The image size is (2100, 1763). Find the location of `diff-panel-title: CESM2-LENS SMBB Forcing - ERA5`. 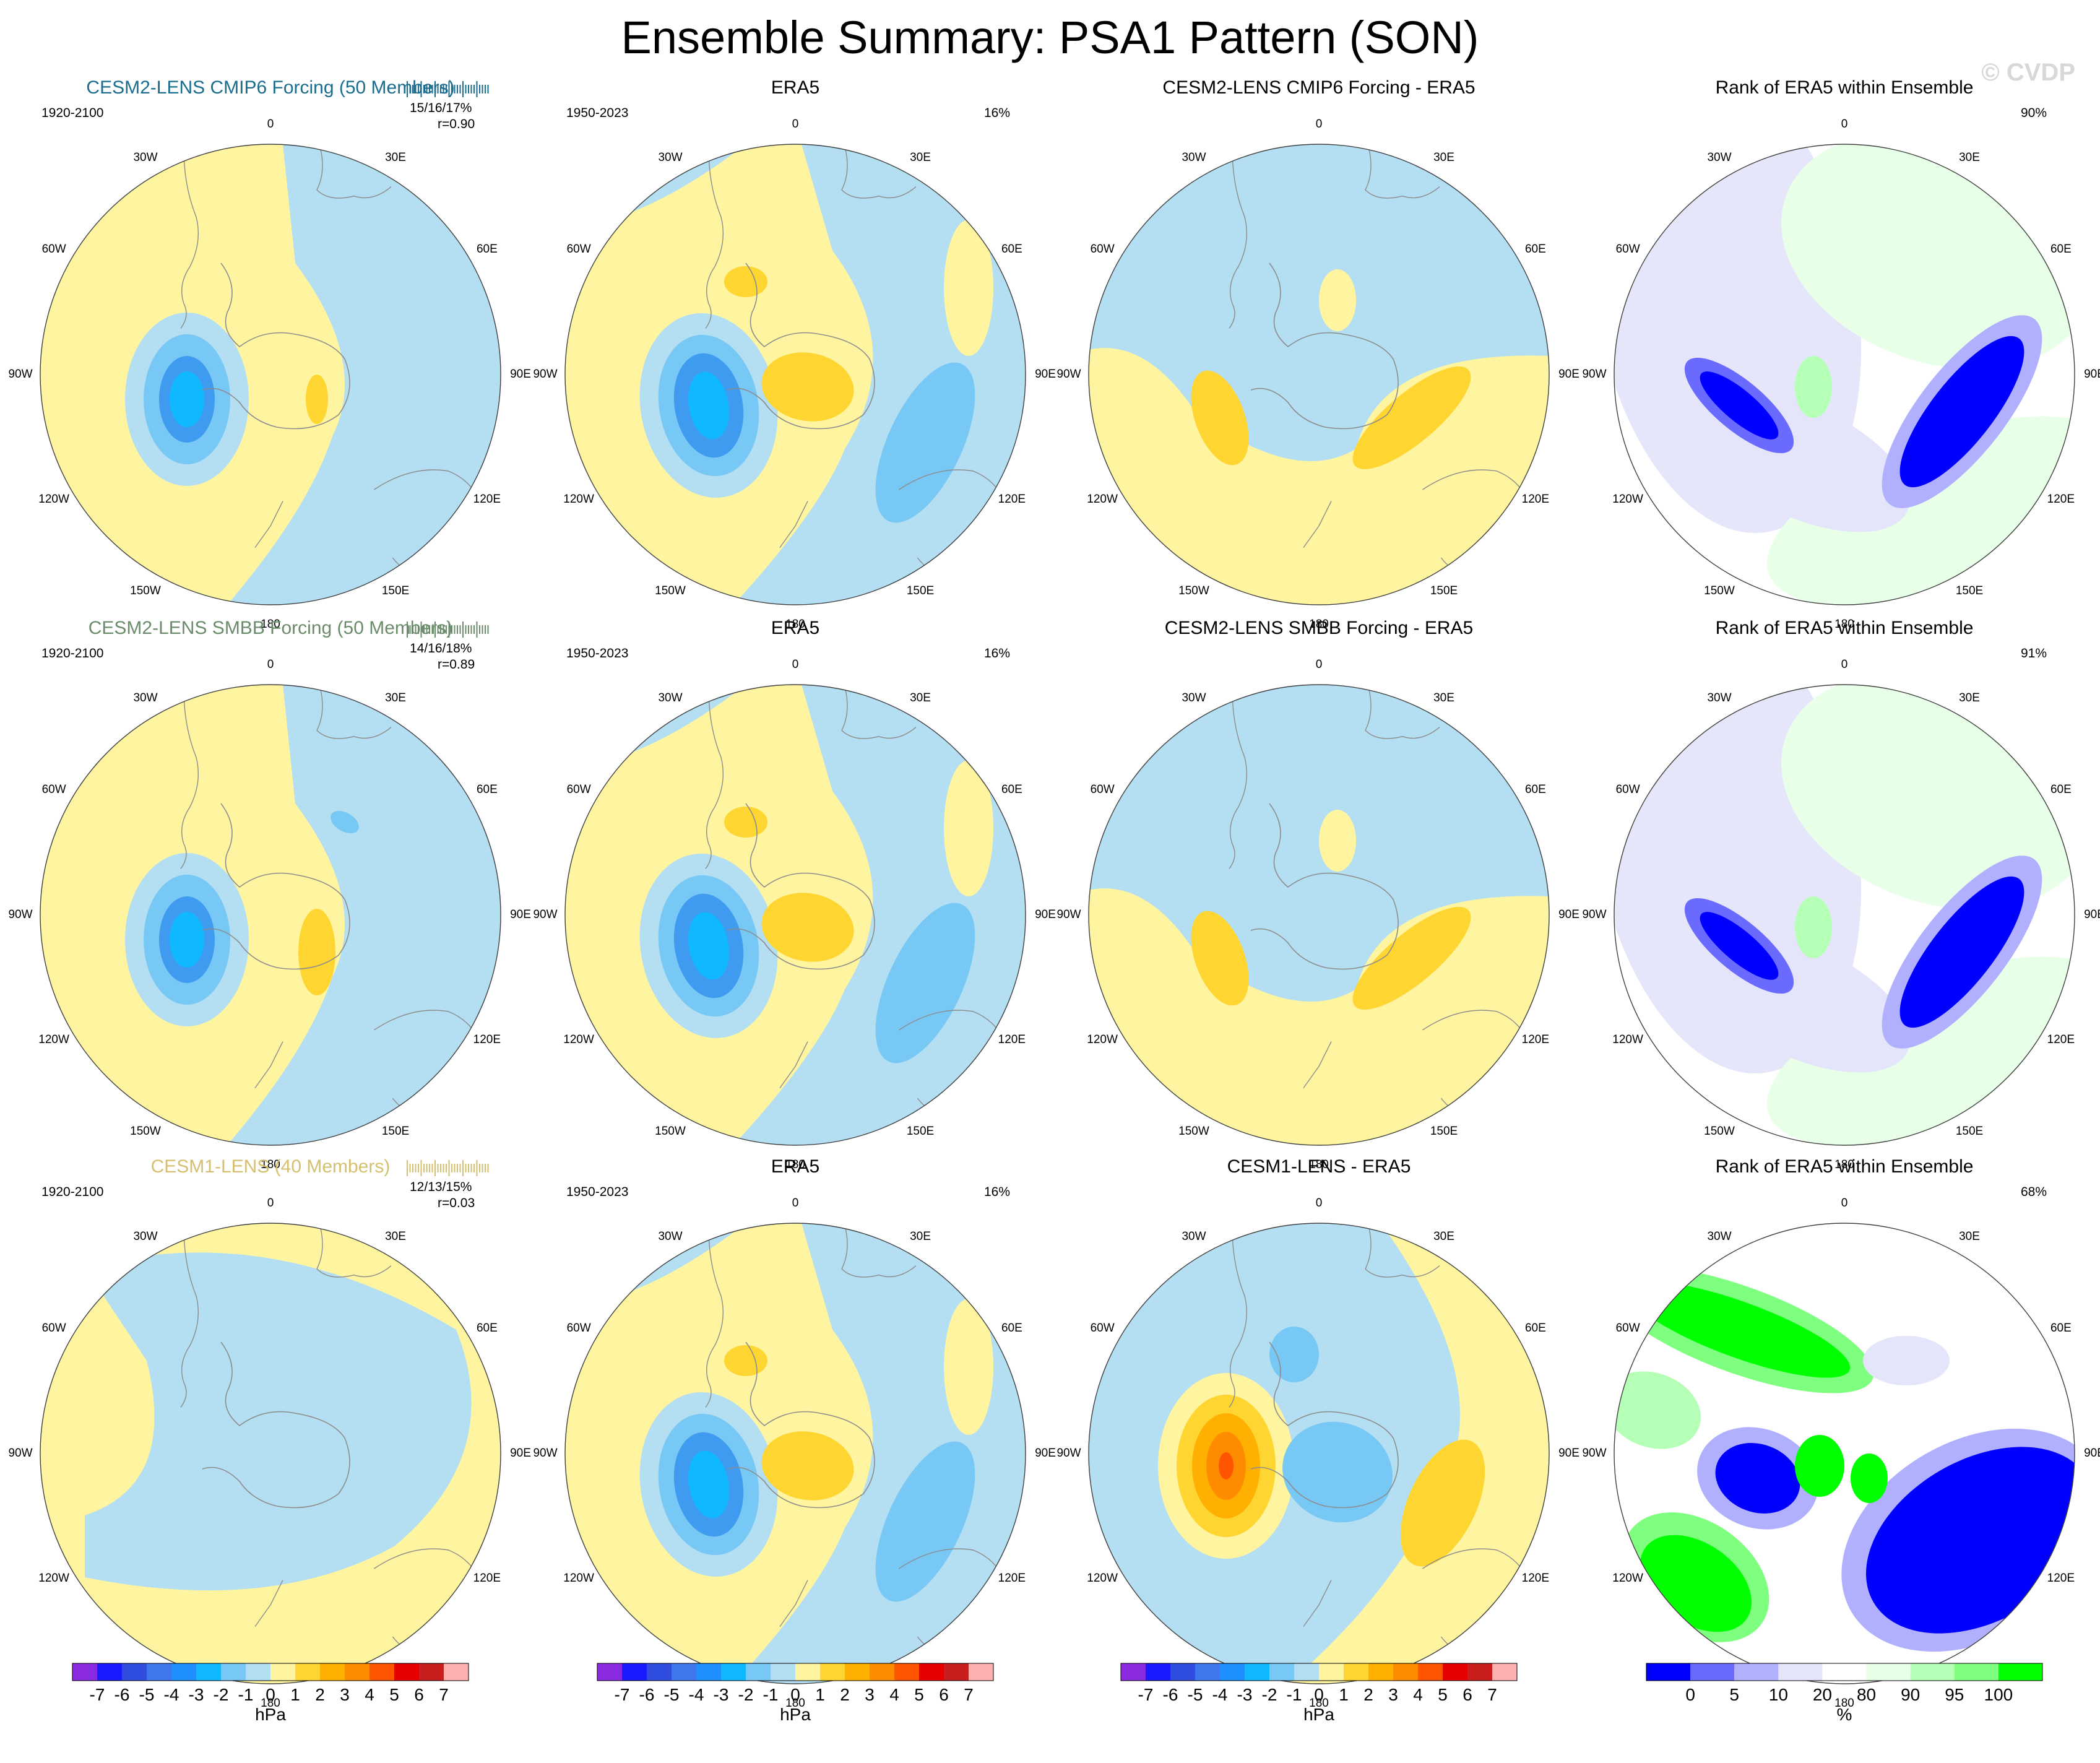

diff-panel-title: CESM2-LENS SMBB Forcing - ERA5 is located at coordinates (1319, 628).